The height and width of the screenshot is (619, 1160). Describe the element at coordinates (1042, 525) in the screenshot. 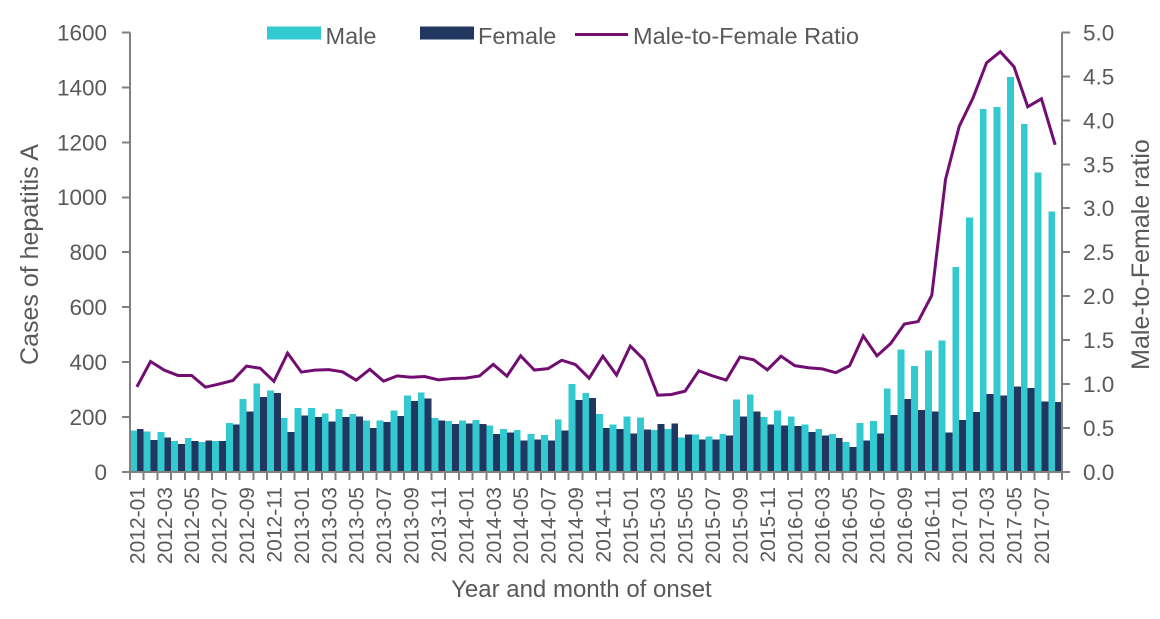

I see `svg-text: 2017-07` at that location.